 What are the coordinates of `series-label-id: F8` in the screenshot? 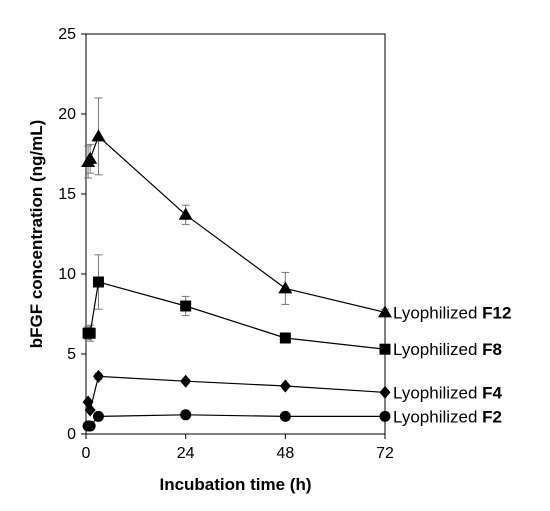 It's located at (492, 349).